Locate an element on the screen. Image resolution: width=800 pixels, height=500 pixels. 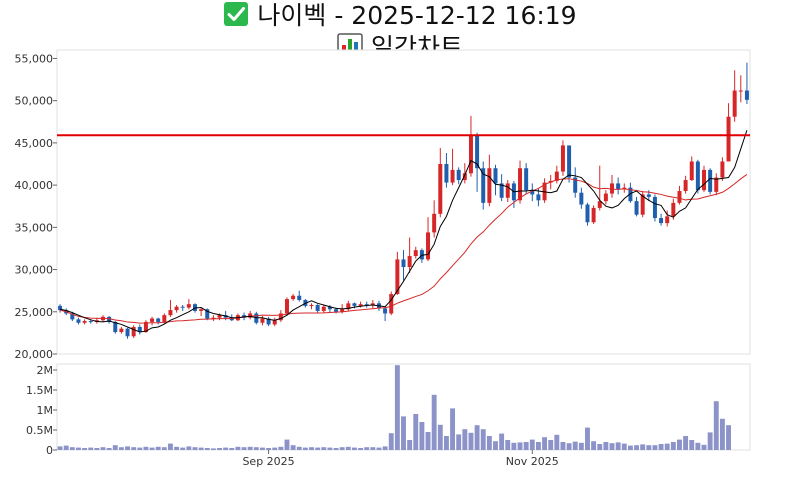
volume-y-tick-label: 2M is located at coordinates (45, 370).